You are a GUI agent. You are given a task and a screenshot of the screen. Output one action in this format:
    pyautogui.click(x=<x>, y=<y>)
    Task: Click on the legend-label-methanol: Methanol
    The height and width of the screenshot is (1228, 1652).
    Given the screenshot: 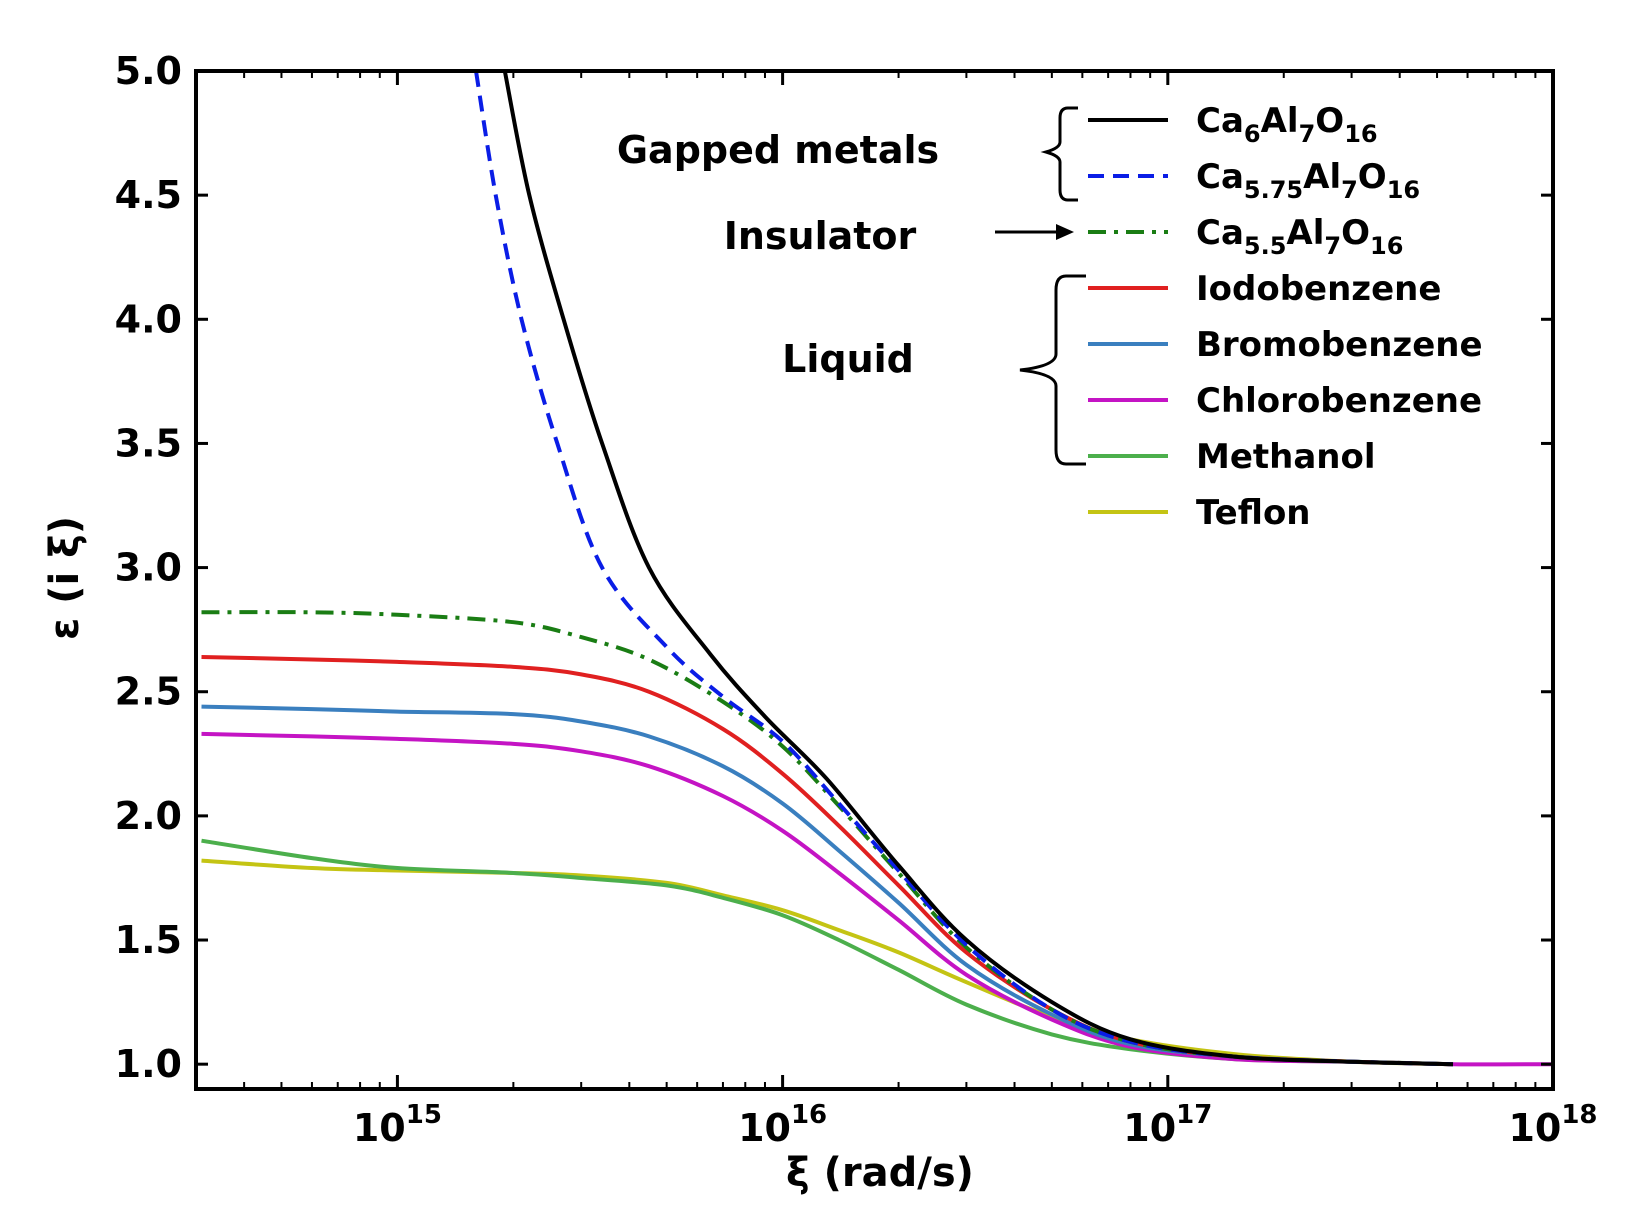 What is the action you would take?
    pyautogui.click(x=1286, y=457)
    